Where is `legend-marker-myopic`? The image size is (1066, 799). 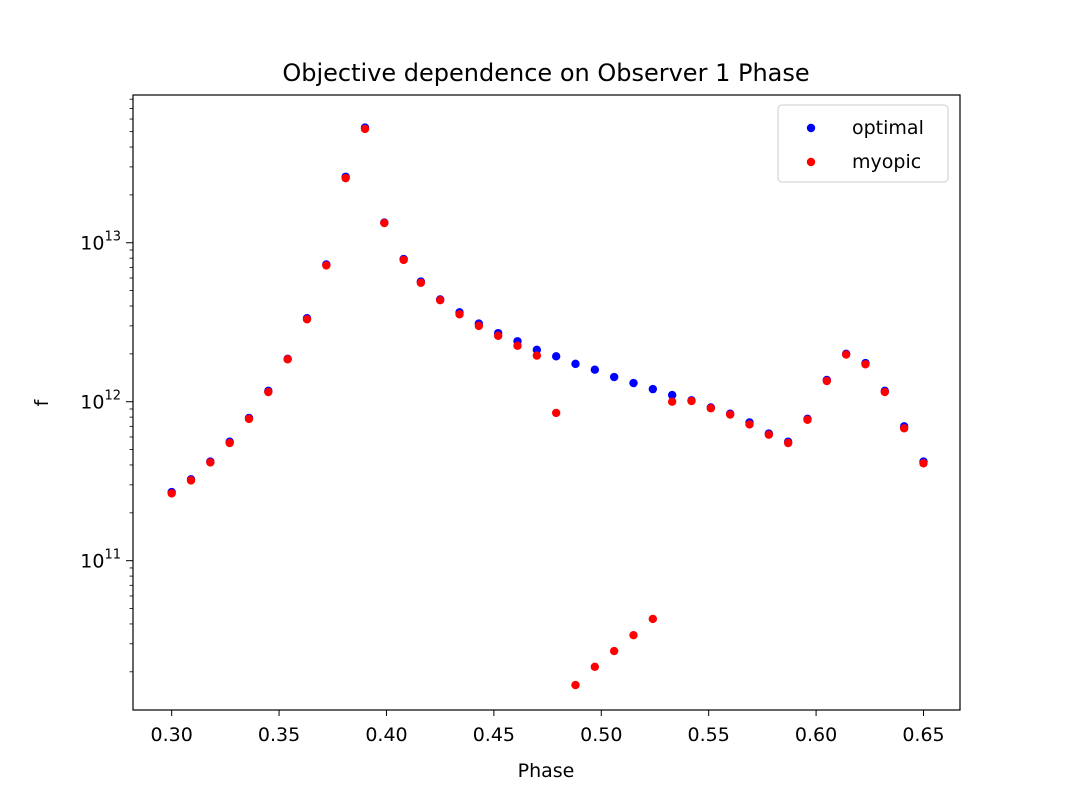 legend-marker-myopic is located at coordinates (811, 162).